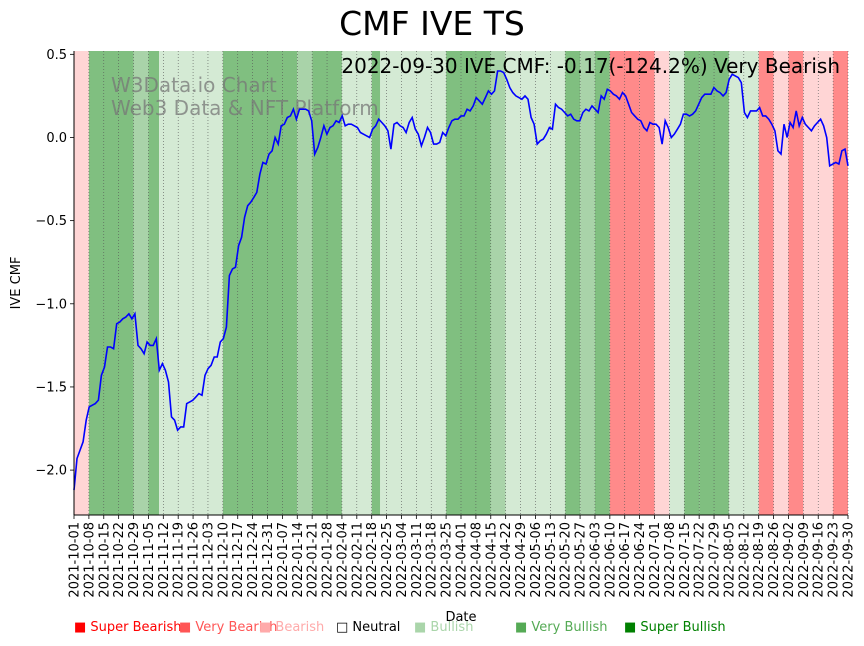  What do you see at coordinates (551, 560) in the screenshot?
I see `x-tick-label: 2022-05-13` at bounding box center [551, 560].